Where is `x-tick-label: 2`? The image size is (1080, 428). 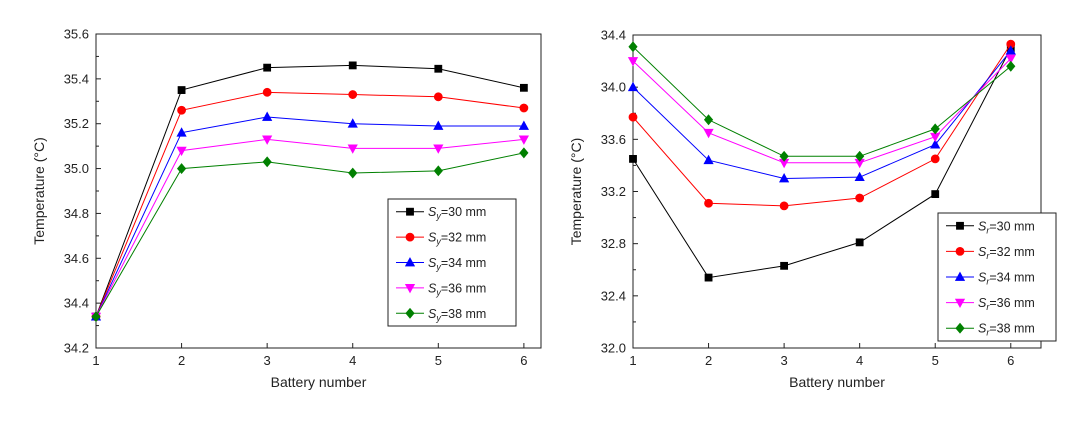 x-tick-label: 2 is located at coordinates (708, 360).